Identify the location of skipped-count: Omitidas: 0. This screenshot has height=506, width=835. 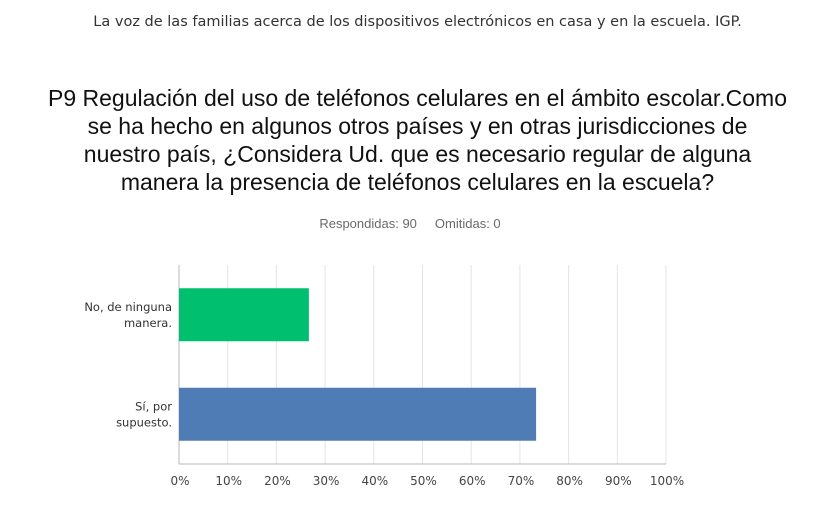
(467, 223).